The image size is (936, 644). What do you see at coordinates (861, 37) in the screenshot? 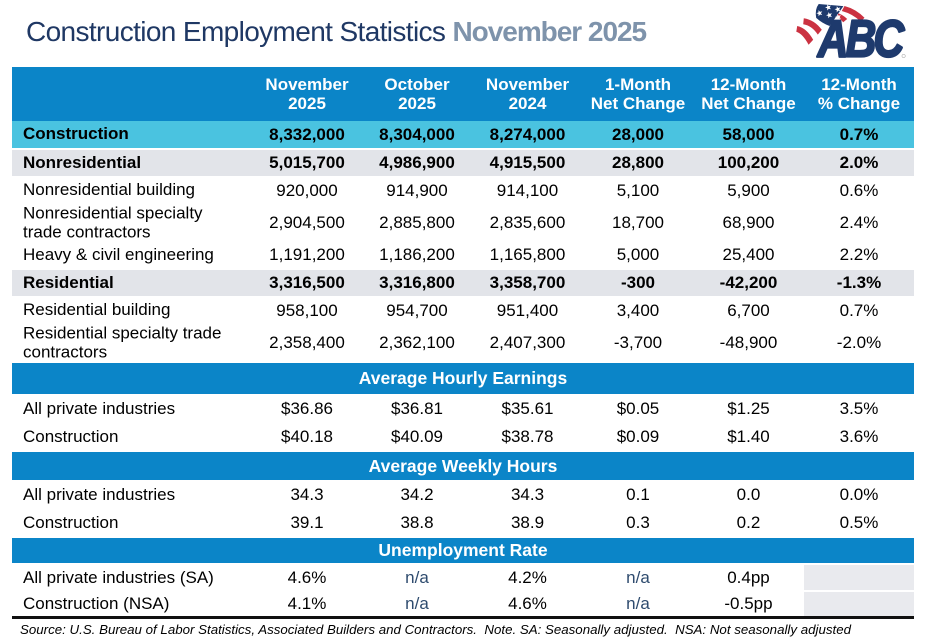
I see `svg-text: ABC` at bounding box center [861, 37].